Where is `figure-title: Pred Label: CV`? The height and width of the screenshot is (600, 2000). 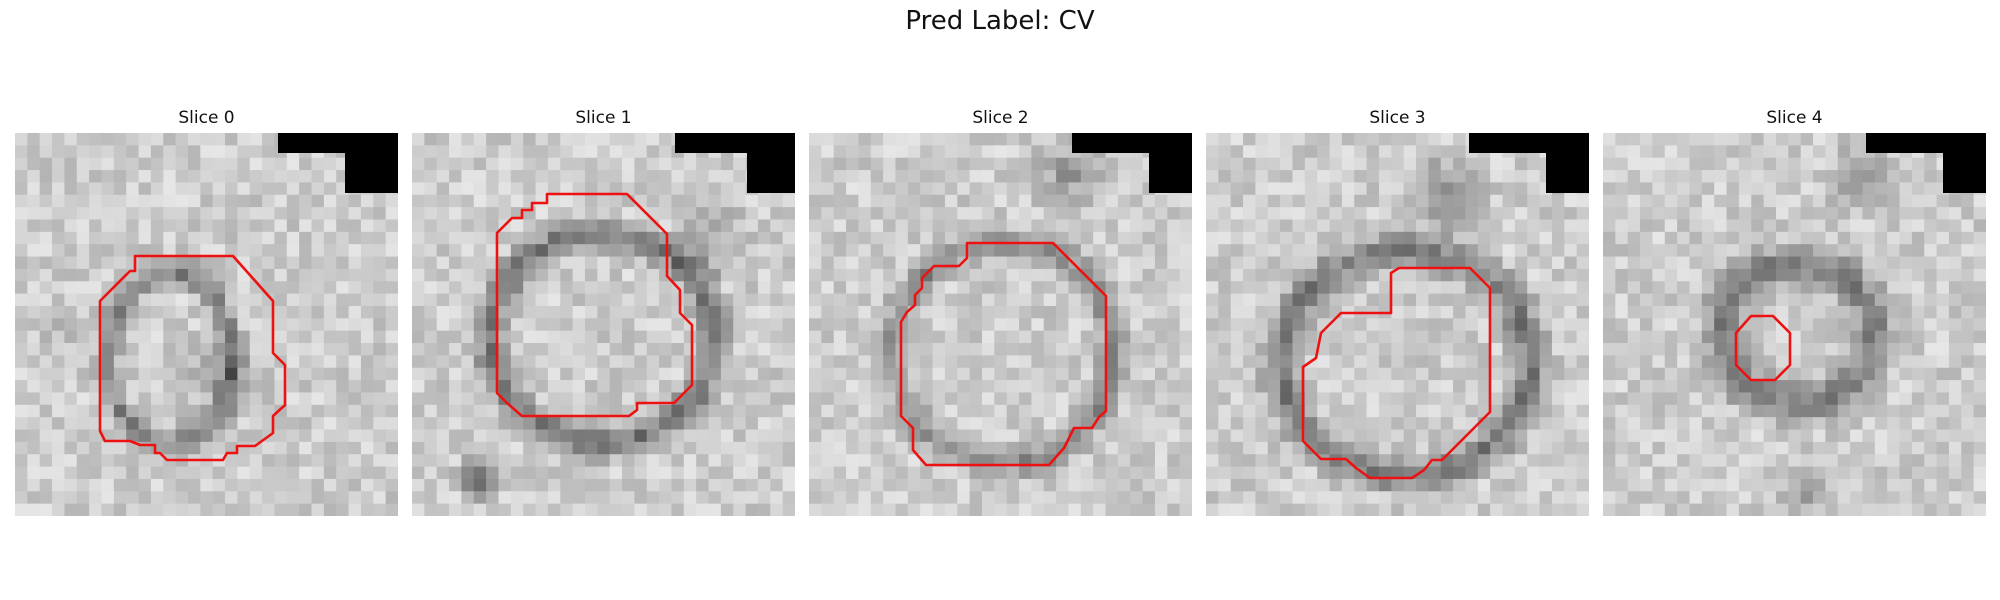
figure-title: Pred Label: CV is located at coordinates (1000, 21).